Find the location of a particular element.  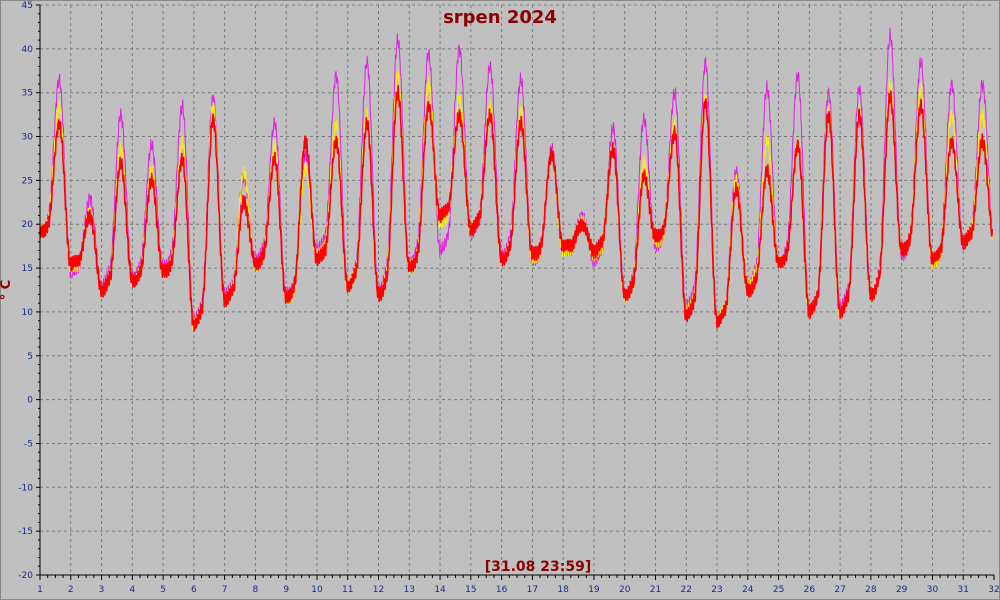

y-tick-label: 10 is located at coordinates (28, 313).